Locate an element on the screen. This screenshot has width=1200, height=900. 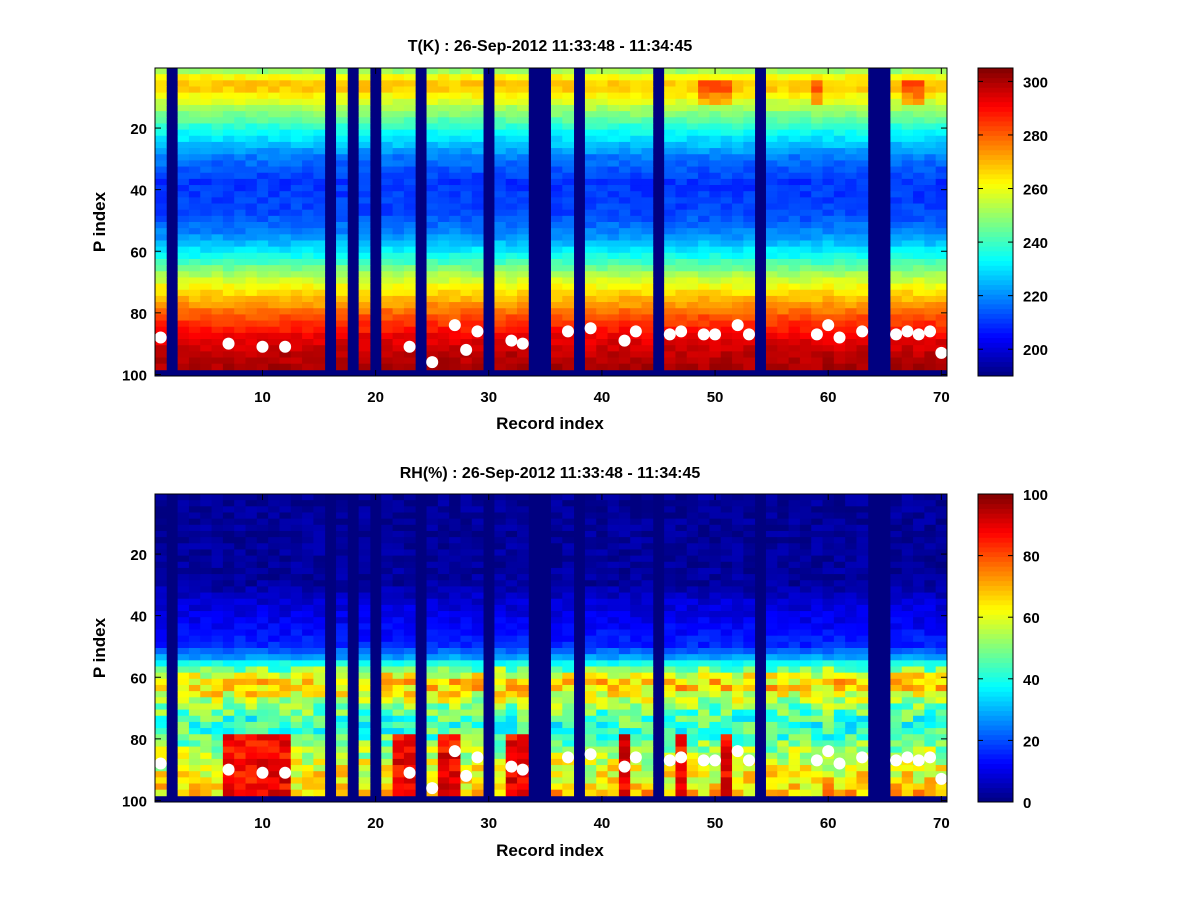
chart-title: T(K) : 26-Sep-2012 11:33:48 - 11:34:45 is located at coordinates (550, 46).